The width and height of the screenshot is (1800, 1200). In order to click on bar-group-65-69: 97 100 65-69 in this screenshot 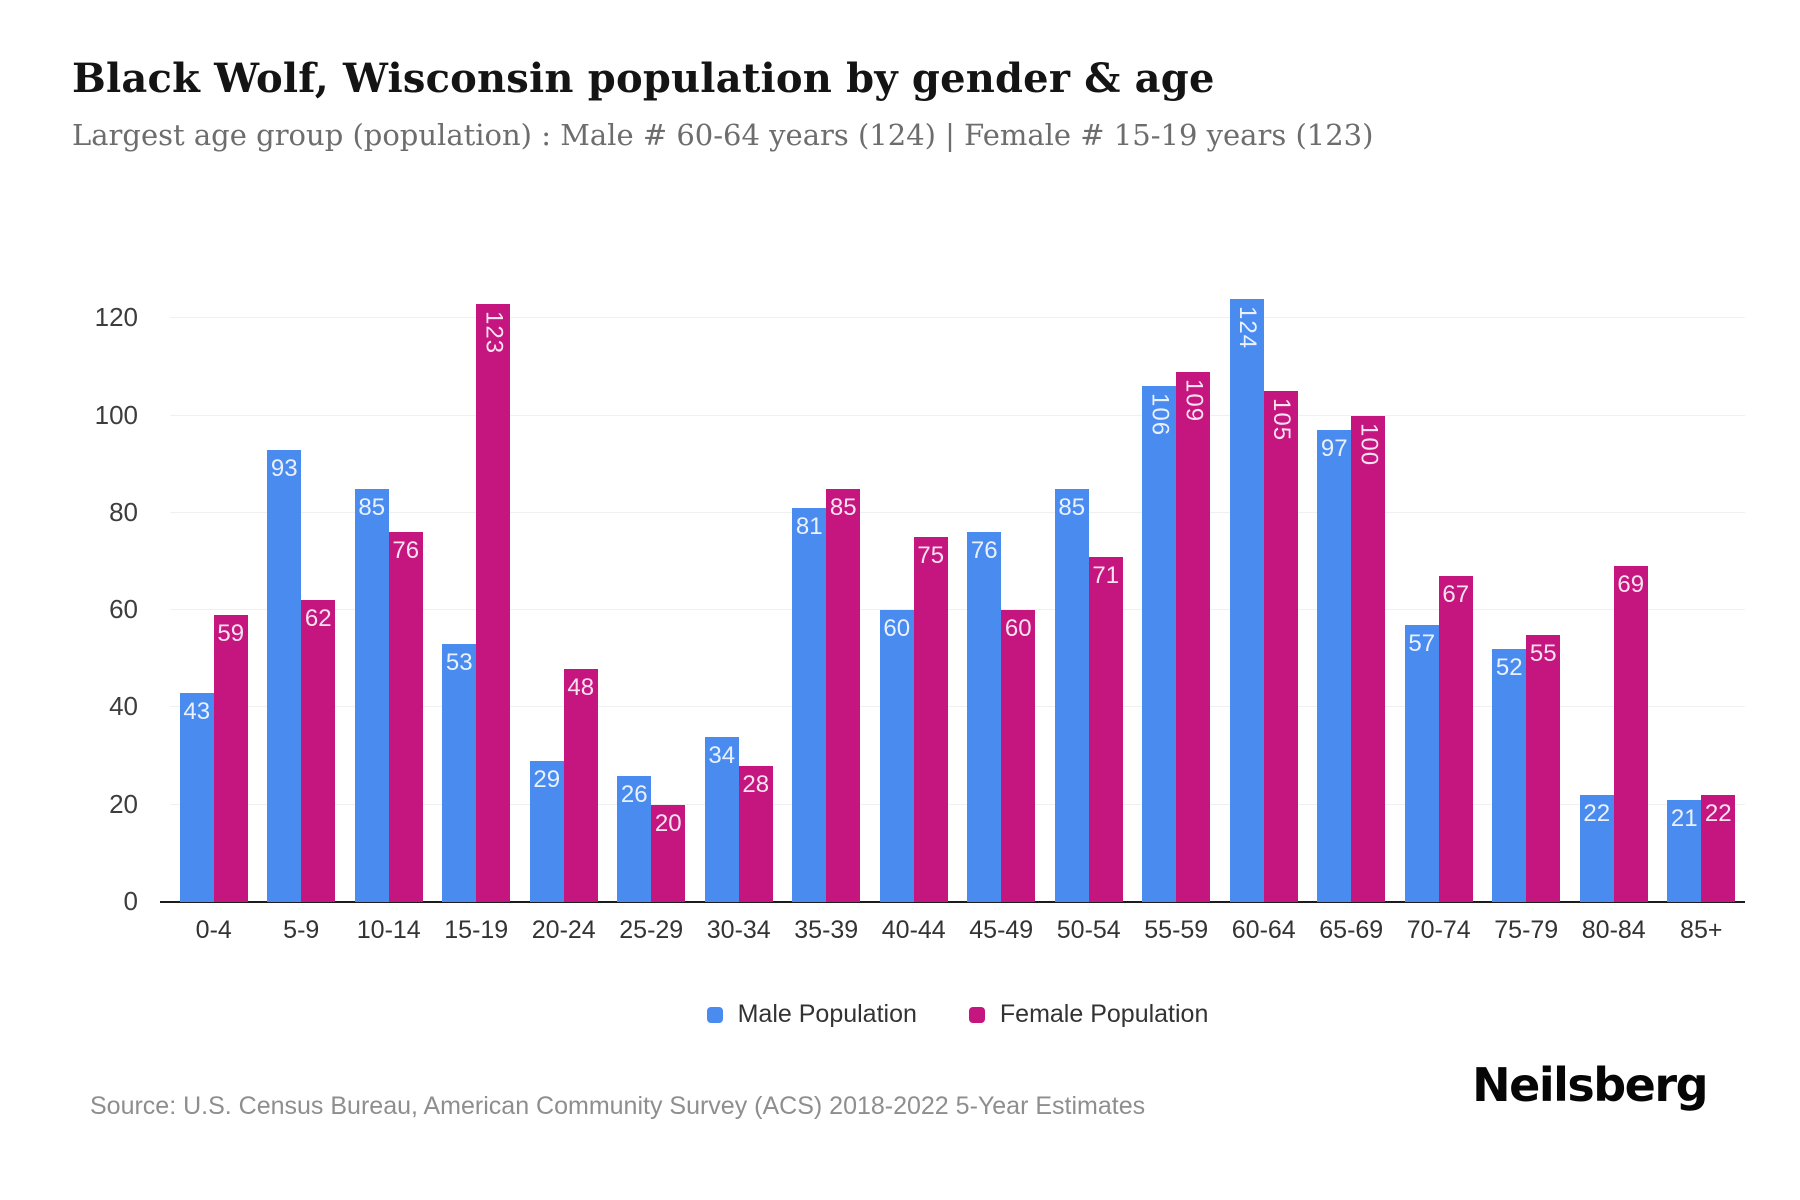, I will do `click(1352, 602)`.